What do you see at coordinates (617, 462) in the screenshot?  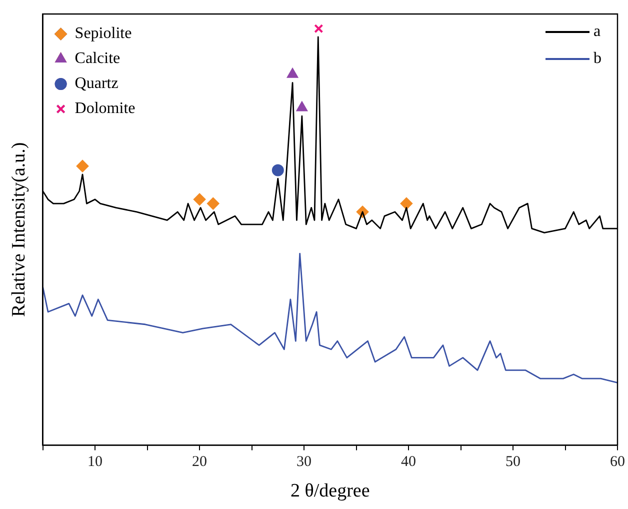 I see `x-tick-label: 60` at bounding box center [617, 462].